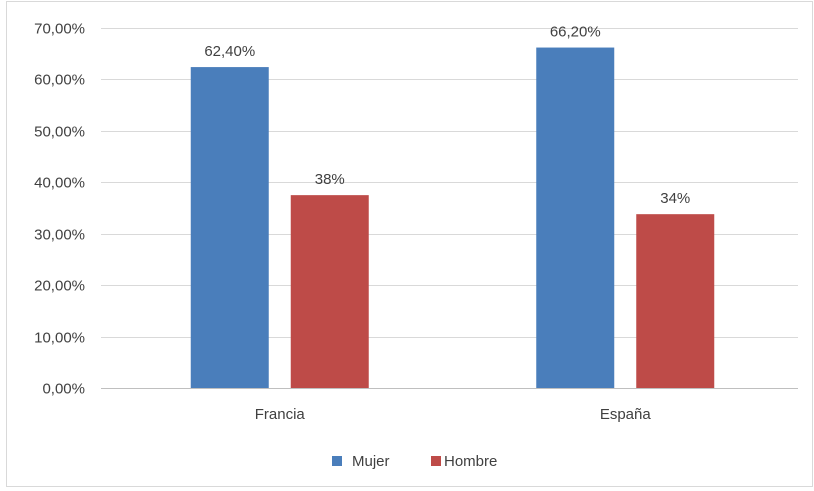 The image size is (814, 491). Describe the element at coordinates (59, 183) in the screenshot. I see `y-tick-label: 40,00%` at that location.